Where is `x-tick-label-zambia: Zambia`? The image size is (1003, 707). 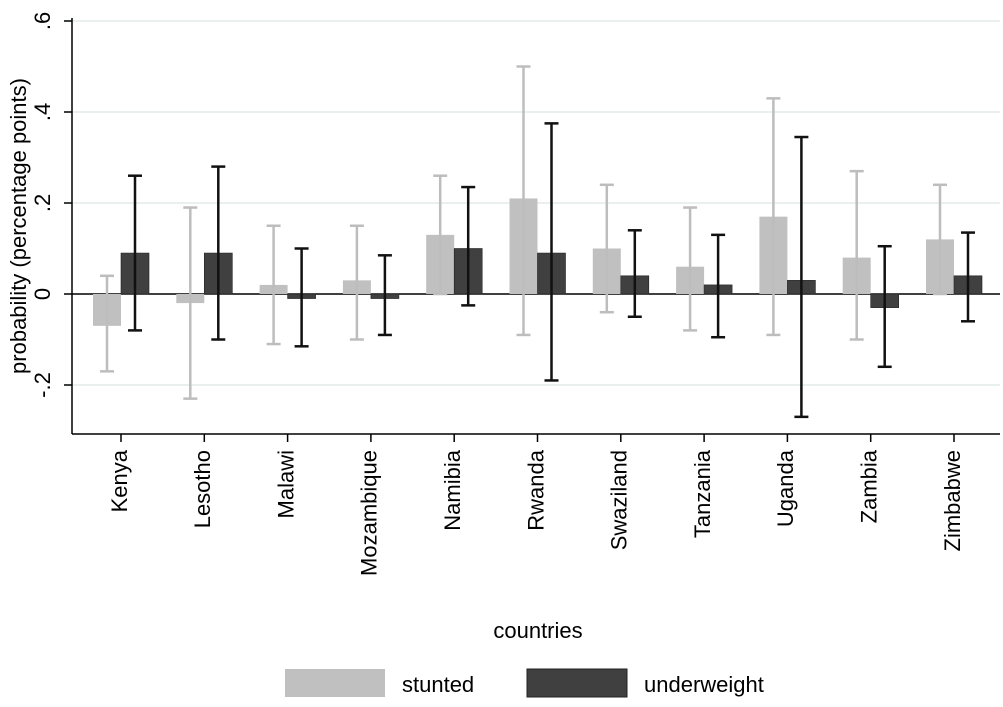 x-tick-label-zambia: Zambia is located at coordinates (869, 486).